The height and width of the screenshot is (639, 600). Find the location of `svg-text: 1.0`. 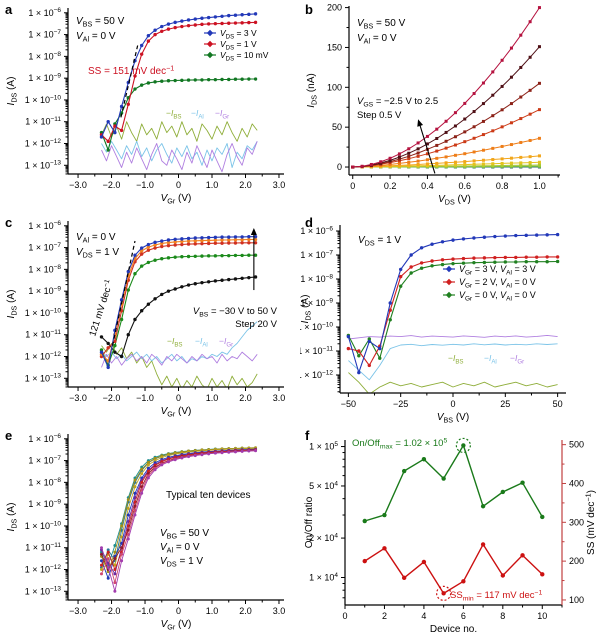

svg-text: 1.0 is located at coordinates (212, 398).